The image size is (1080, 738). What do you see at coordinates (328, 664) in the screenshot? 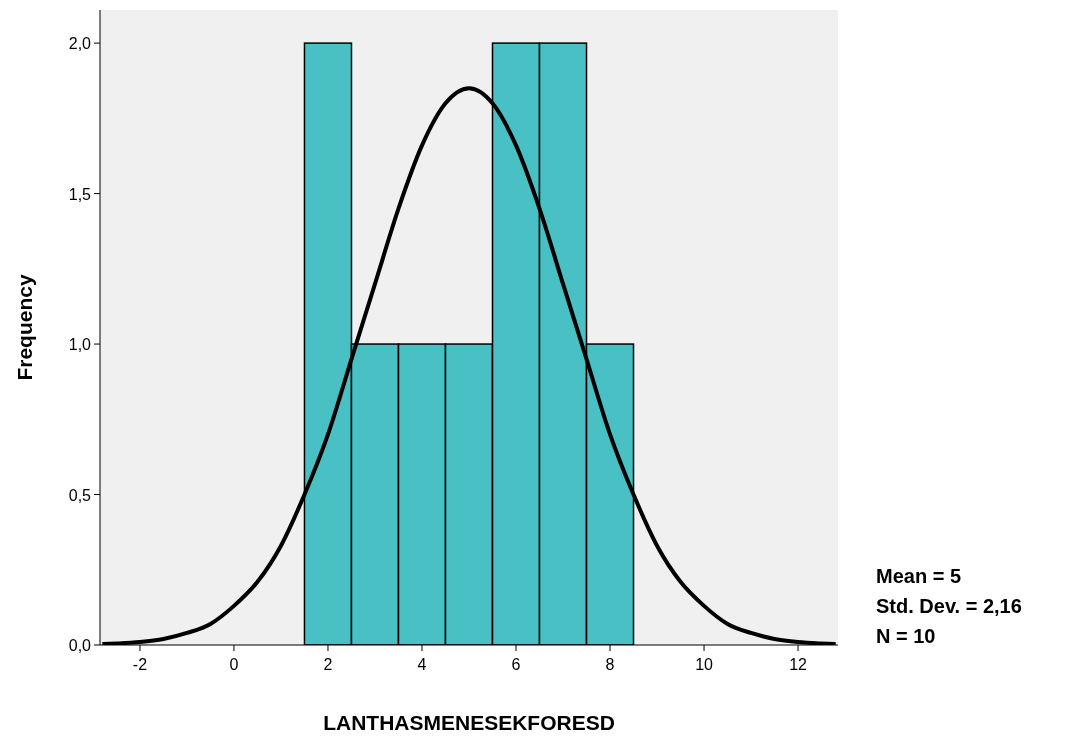
I see `x-tick-label: 2` at bounding box center [328, 664].